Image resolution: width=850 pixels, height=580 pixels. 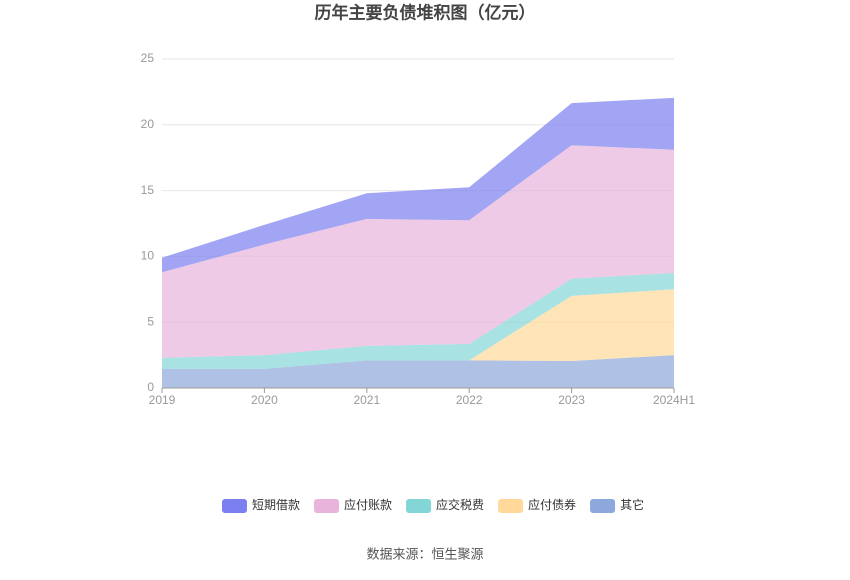 What do you see at coordinates (150, 387) in the screenshot?
I see `y-tick-label: 0` at bounding box center [150, 387].